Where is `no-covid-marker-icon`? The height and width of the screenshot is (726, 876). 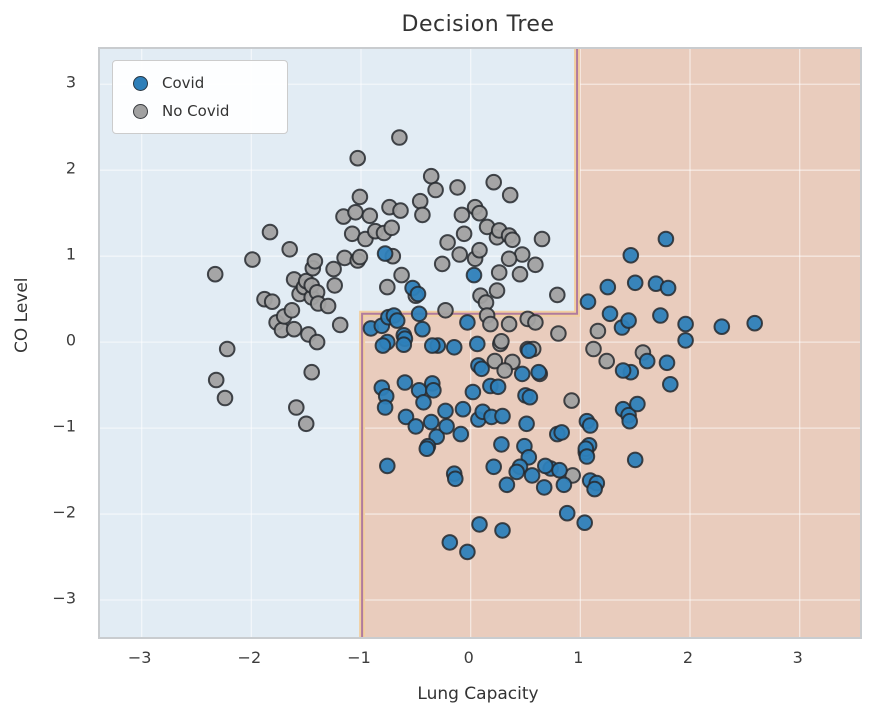 no-covid-marker-icon is located at coordinates (140, 111).